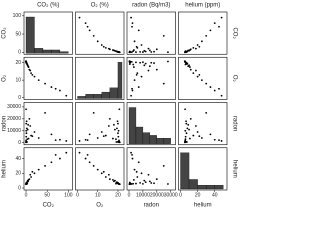 This screenshot has height=240, width=320. I want to click on row-label: helium, so click(5, 169).